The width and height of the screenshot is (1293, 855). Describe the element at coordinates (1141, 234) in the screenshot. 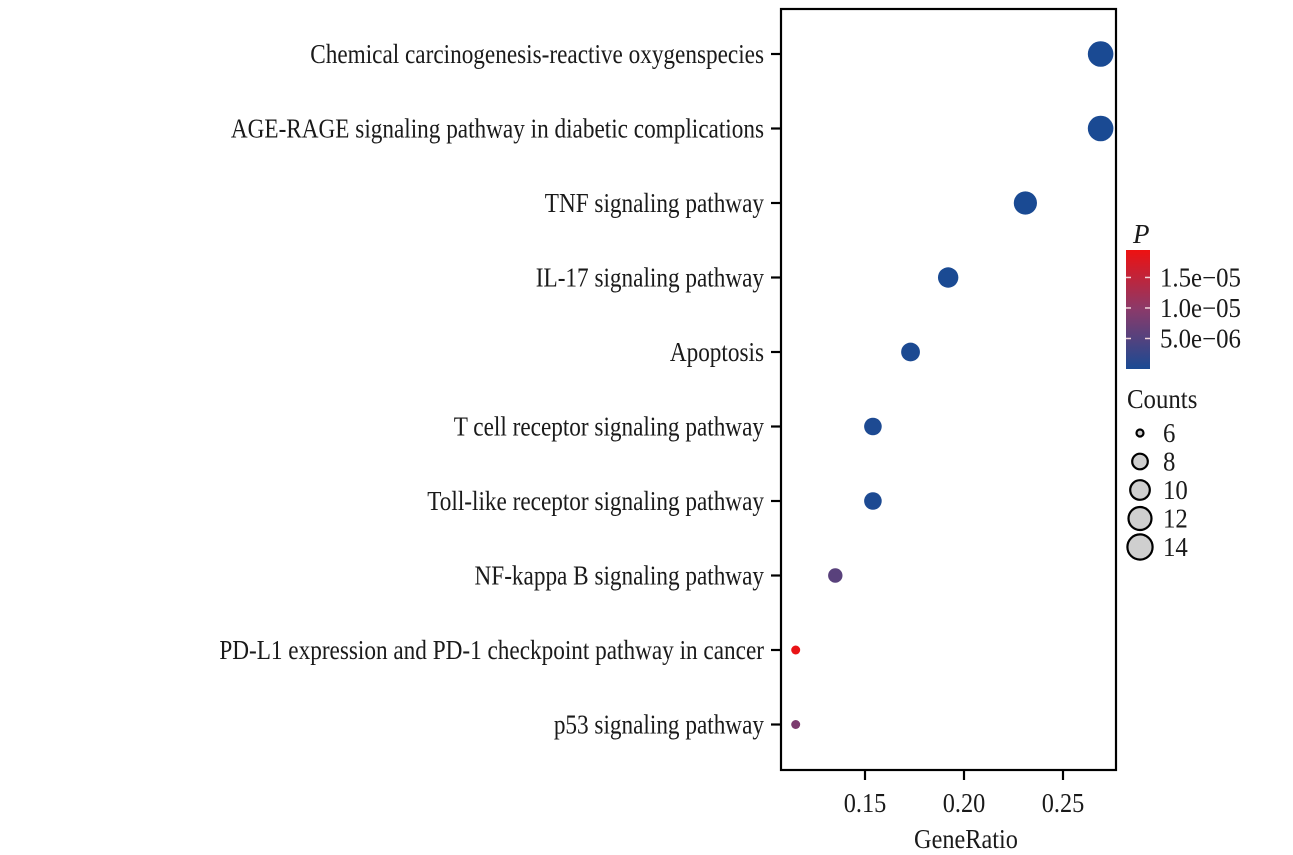

I see `p-legend-title: P` at that location.